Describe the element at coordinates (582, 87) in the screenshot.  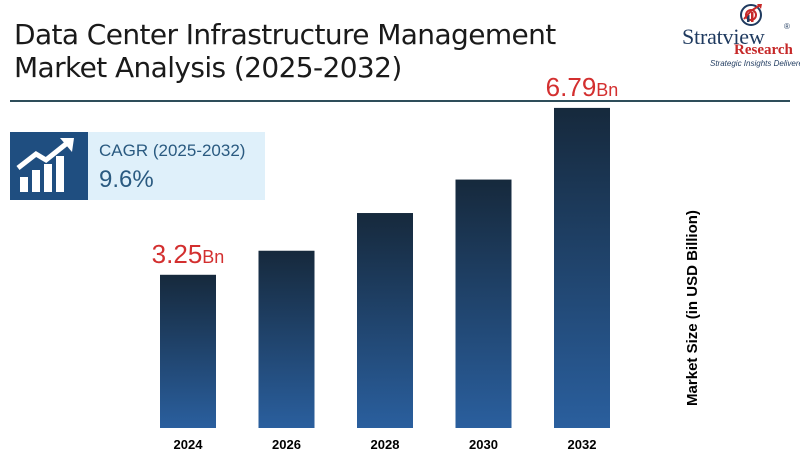
I see `data-label: 6.79Bn` at that location.